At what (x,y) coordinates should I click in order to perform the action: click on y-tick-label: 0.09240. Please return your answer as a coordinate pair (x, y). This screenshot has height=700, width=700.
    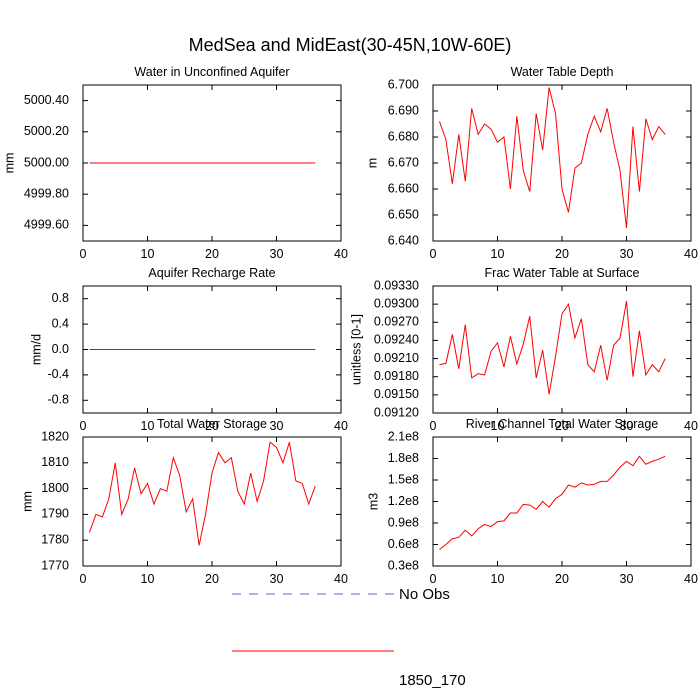
    Looking at the image, I should click on (396, 340).